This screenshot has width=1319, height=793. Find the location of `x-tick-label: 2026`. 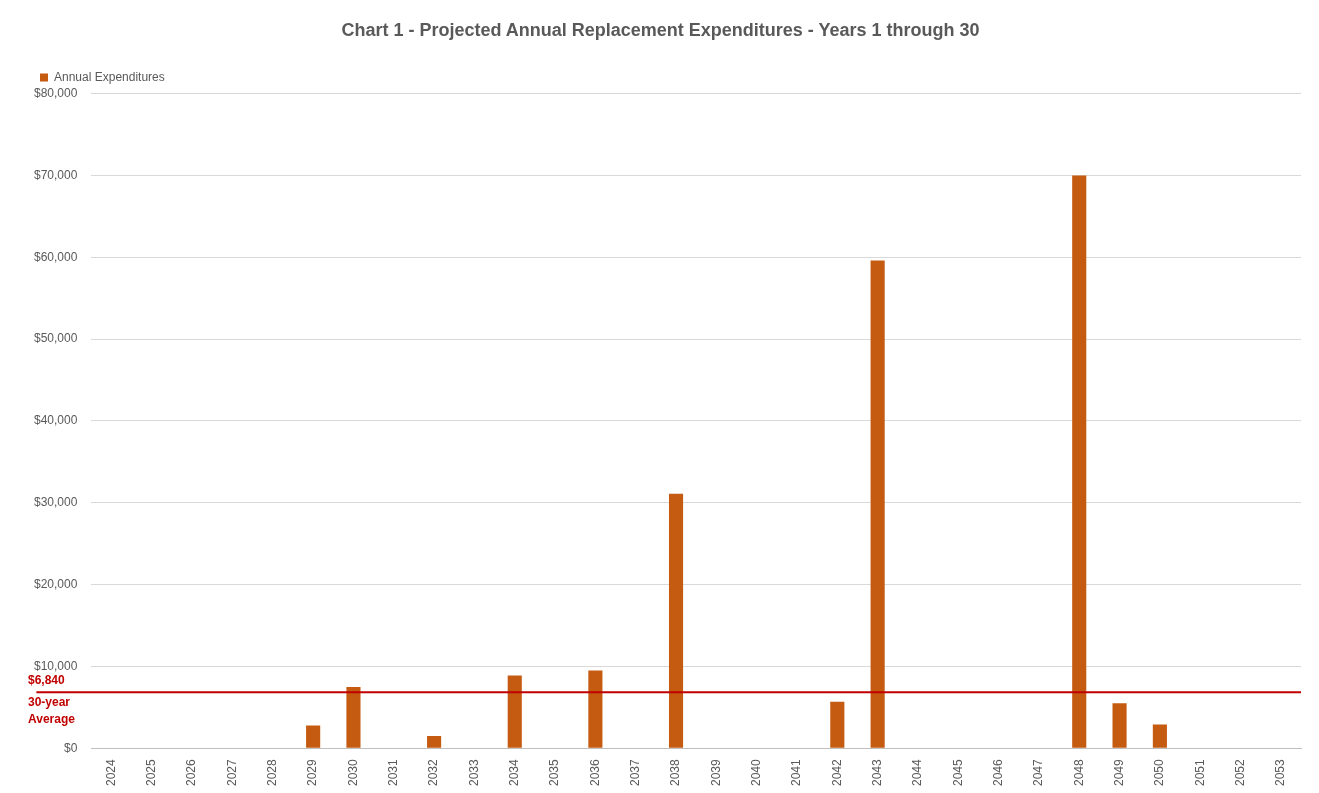

x-tick-label: 2026 is located at coordinates (191, 772).